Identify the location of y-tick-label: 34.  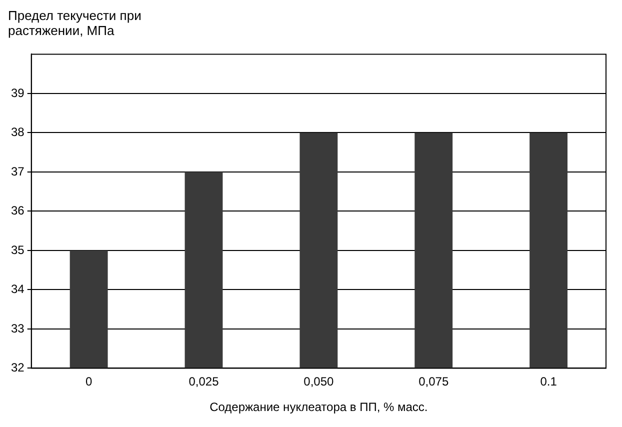
(17, 289).